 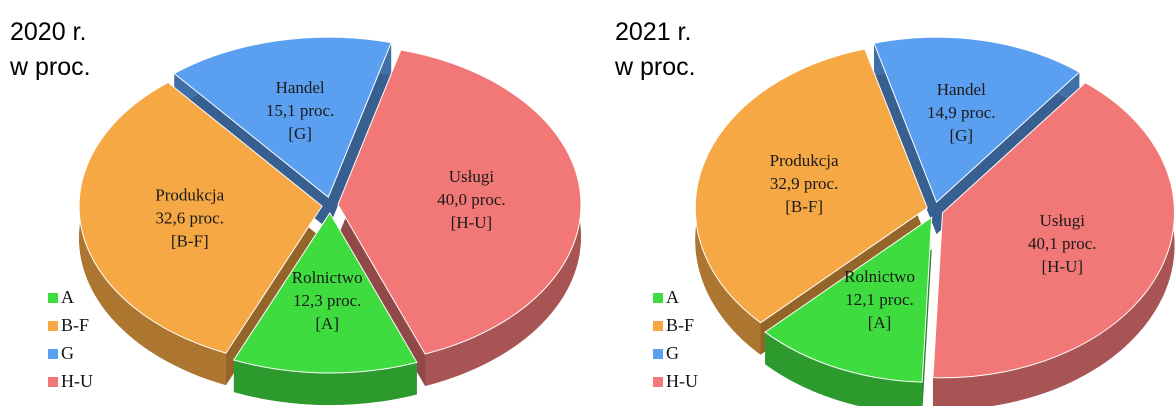 What do you see at coordinates (300, 110) in the screenshot?
I see `slice-value-label: 15,1 proc.` at bounding box center [300, 110].